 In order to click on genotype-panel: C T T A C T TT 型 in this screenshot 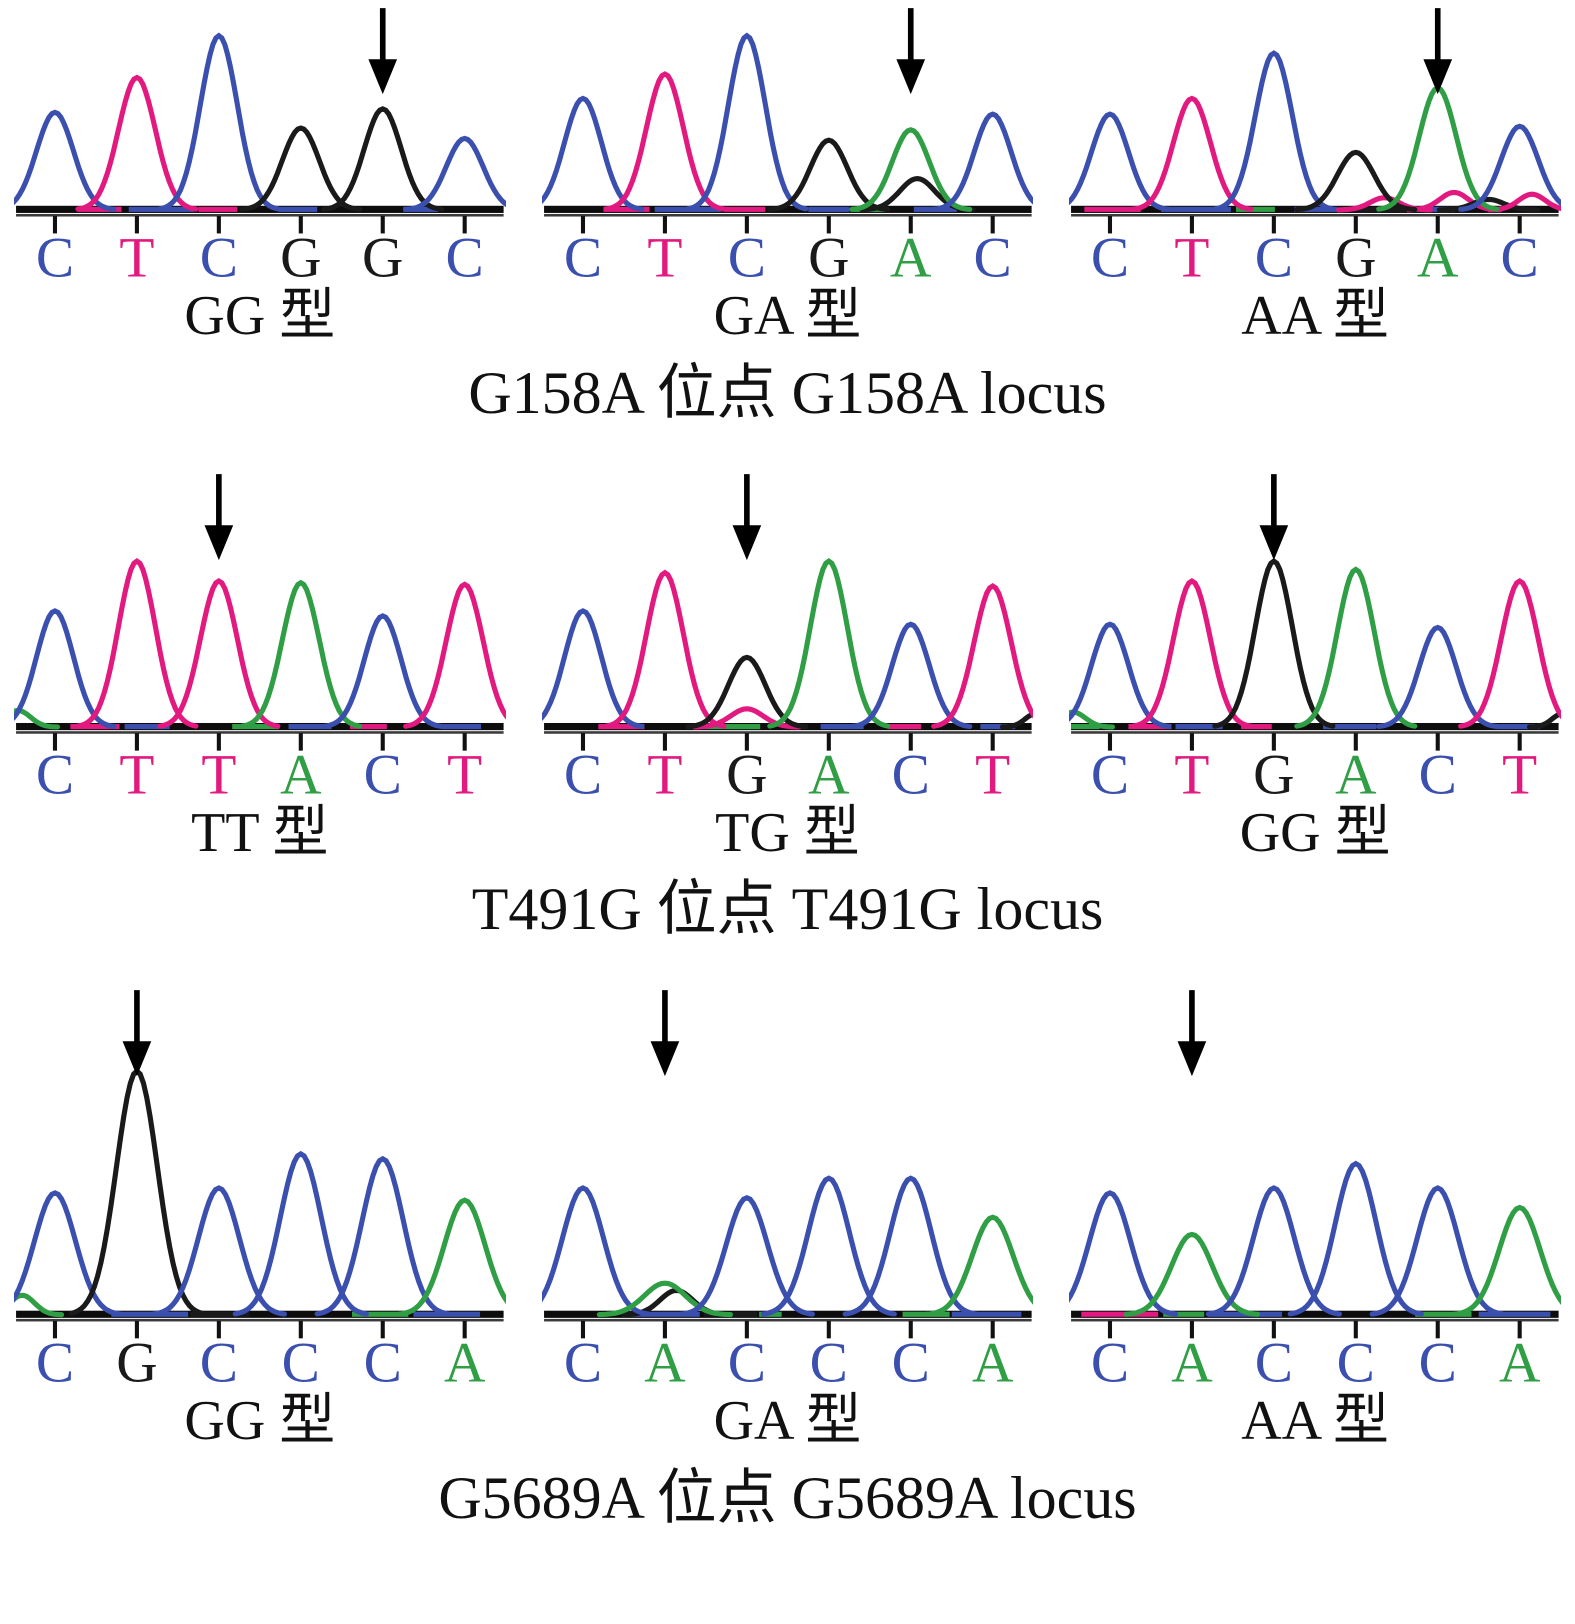, I will do `click(260, 666)`.